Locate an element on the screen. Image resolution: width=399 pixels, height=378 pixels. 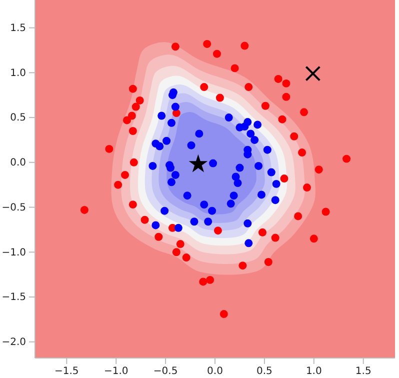
y-tick-label: 0.0 is located at coordinates (18, 163).